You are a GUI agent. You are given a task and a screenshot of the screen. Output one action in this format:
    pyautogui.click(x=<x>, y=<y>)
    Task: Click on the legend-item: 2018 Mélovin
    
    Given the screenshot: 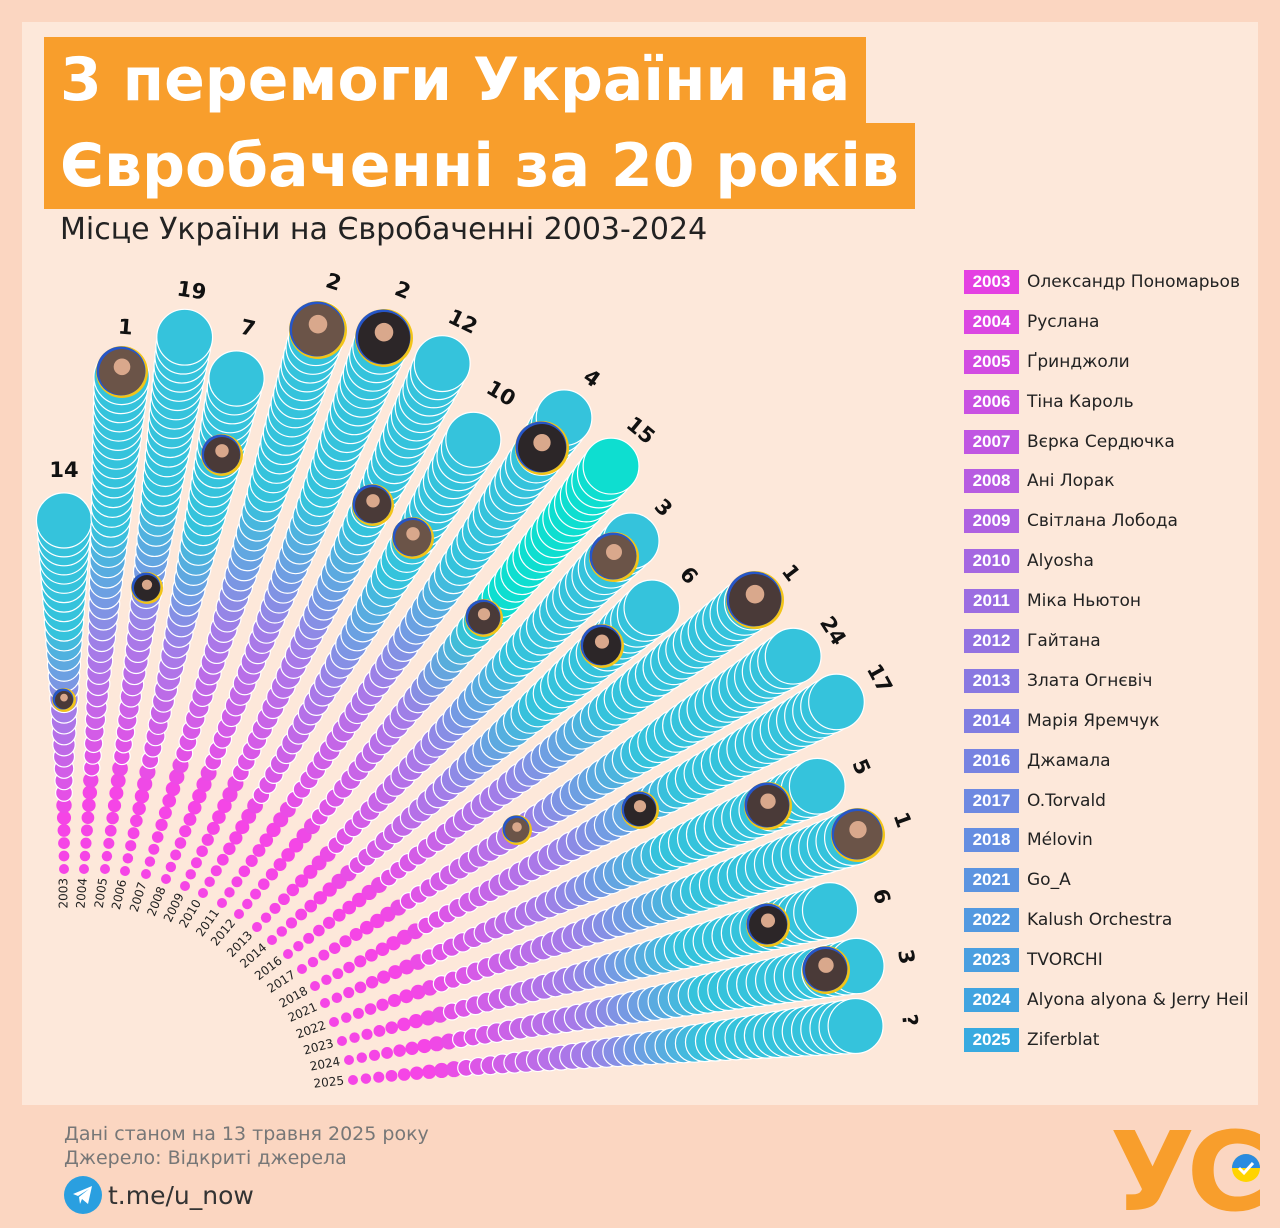 What is the action you would take?
    pyautogui.click(x=1106, y=840)
    